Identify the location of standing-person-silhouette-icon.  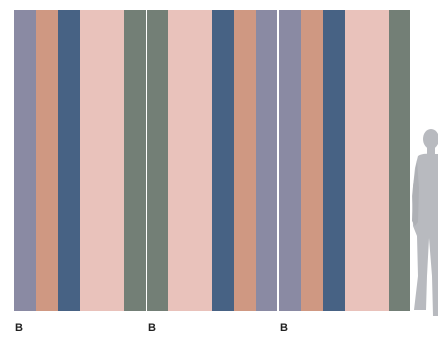
(425, 222).